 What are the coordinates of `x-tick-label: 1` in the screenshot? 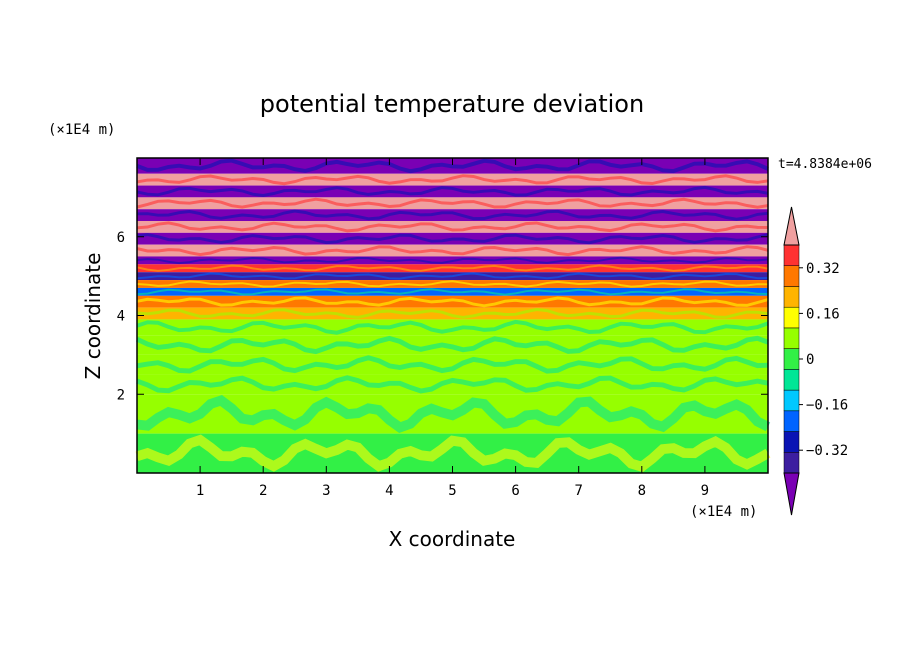 It's located at (200, 491).